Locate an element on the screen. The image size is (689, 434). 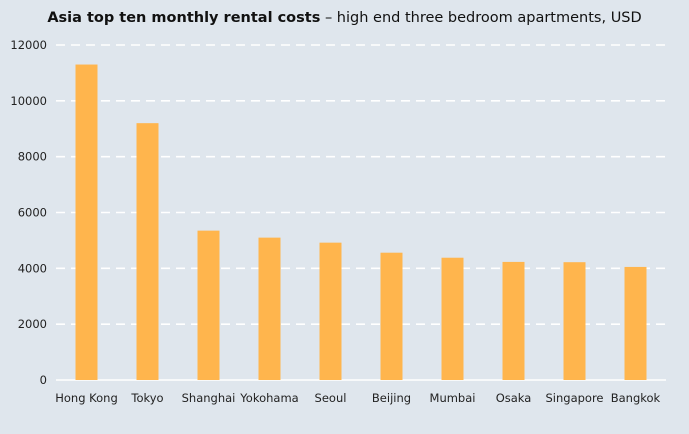
bar-yokohama is located at coordinates (269, 308).